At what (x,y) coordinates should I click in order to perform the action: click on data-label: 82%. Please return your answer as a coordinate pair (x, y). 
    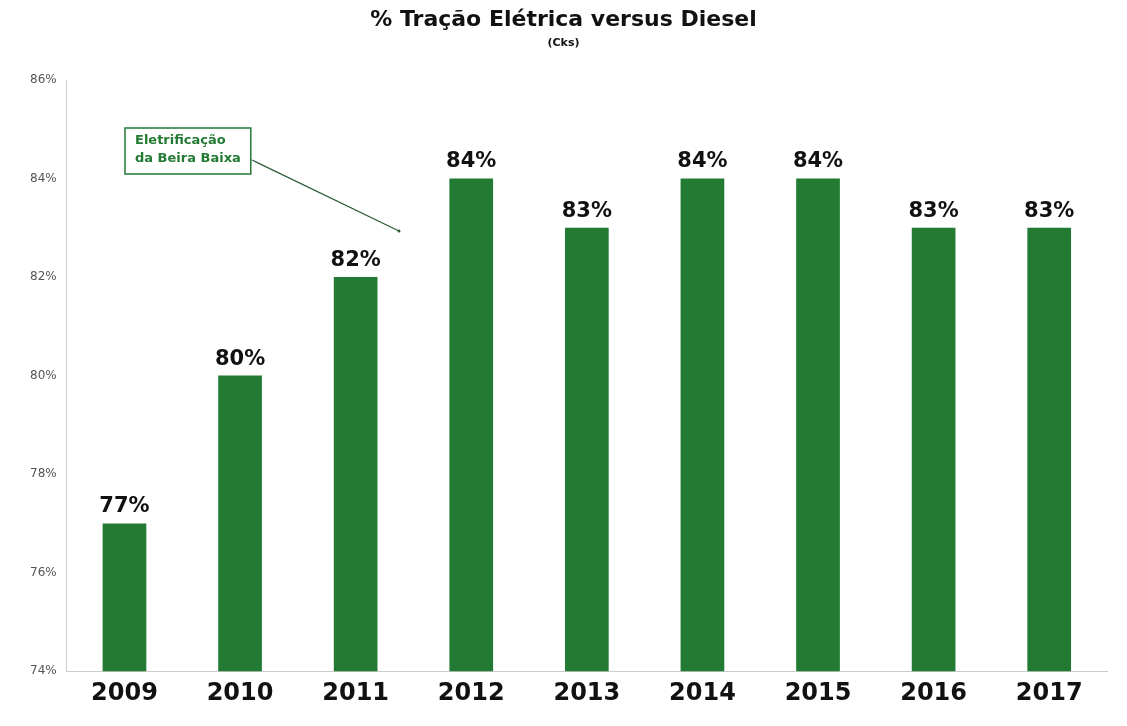
    Looking at the image, I should click on (355, 259).